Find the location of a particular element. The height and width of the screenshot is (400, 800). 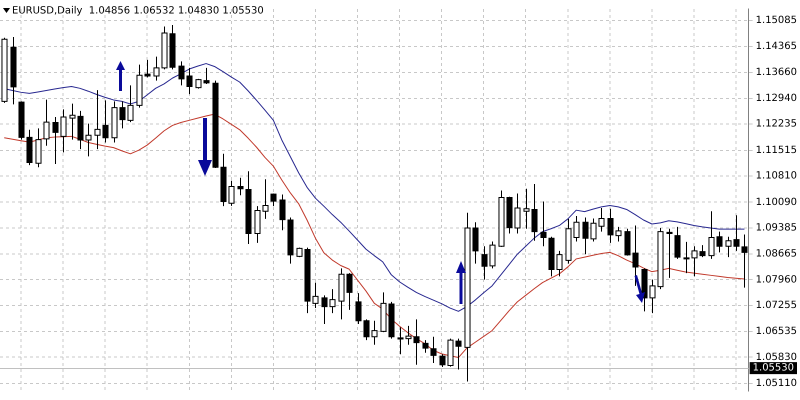

y-tick-label: 1.09385 is located at coordinates (777, 228).